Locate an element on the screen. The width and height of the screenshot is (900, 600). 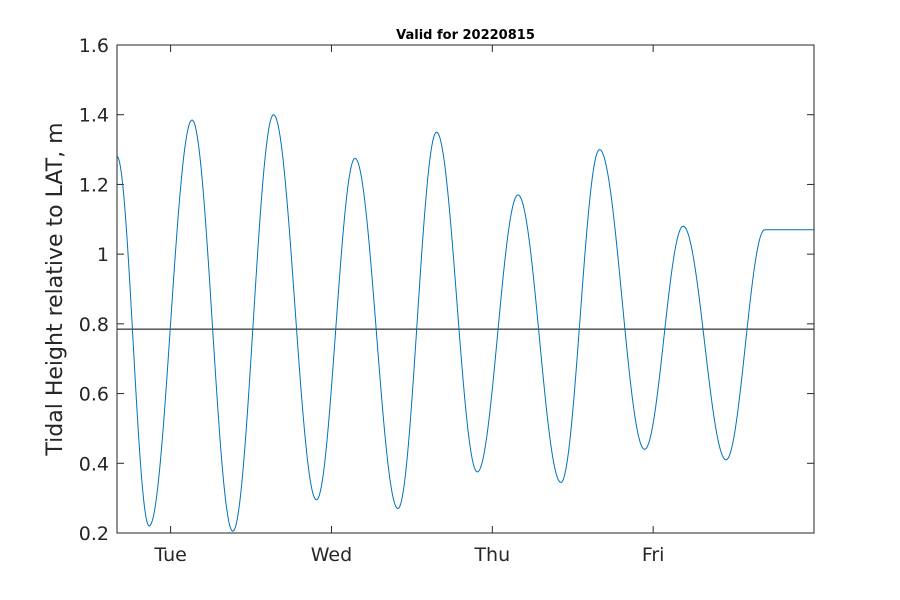
y-tick-label: 0.2 is located at coordinates (94, 534).